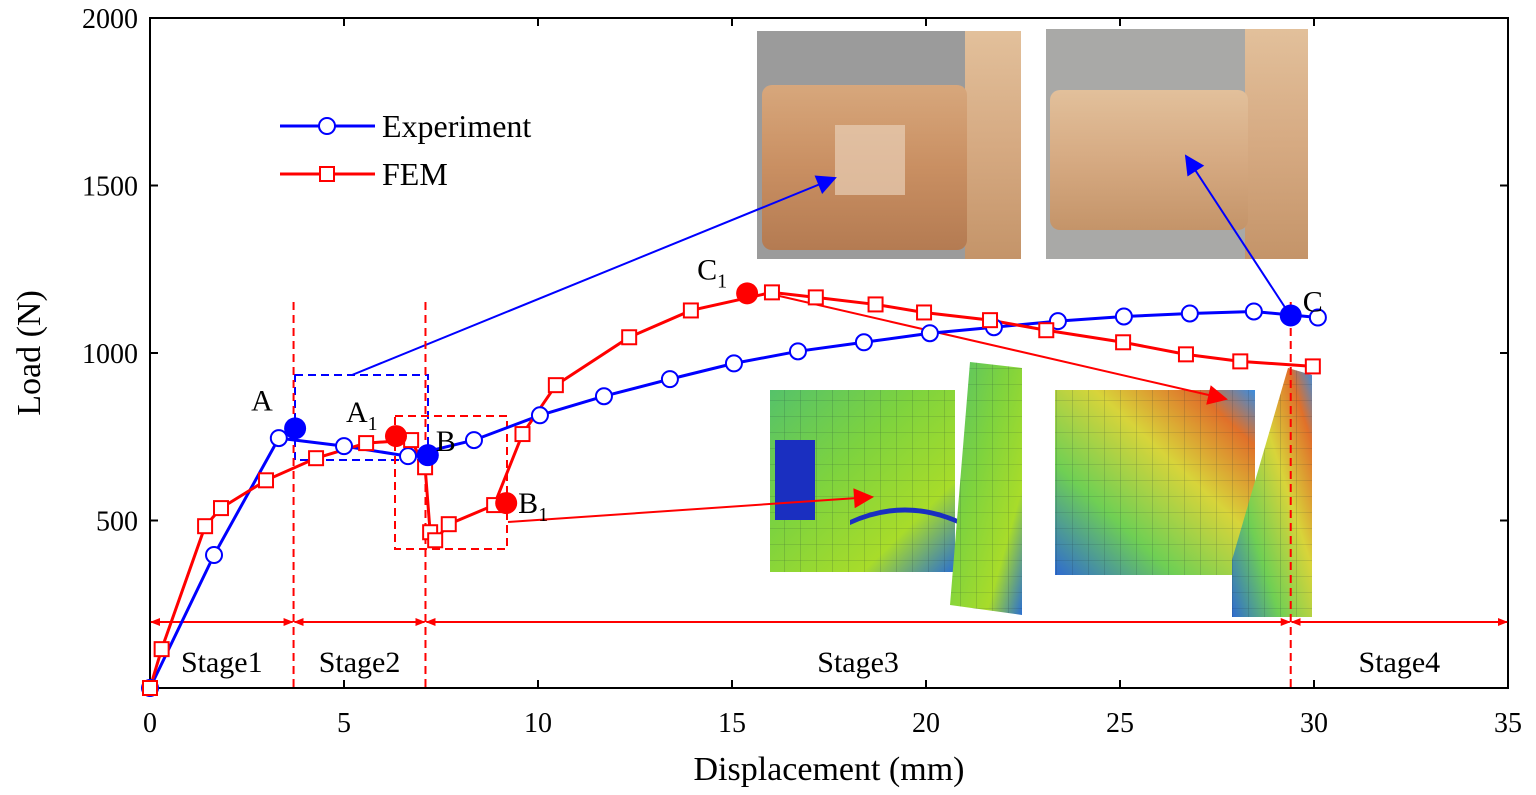 The height and width of the screenshot is (795, 1536). What do you see at coordinates (456, 126) in the screenshot?
I see `legend-label: Experiment` at bounding box center [456, 126].